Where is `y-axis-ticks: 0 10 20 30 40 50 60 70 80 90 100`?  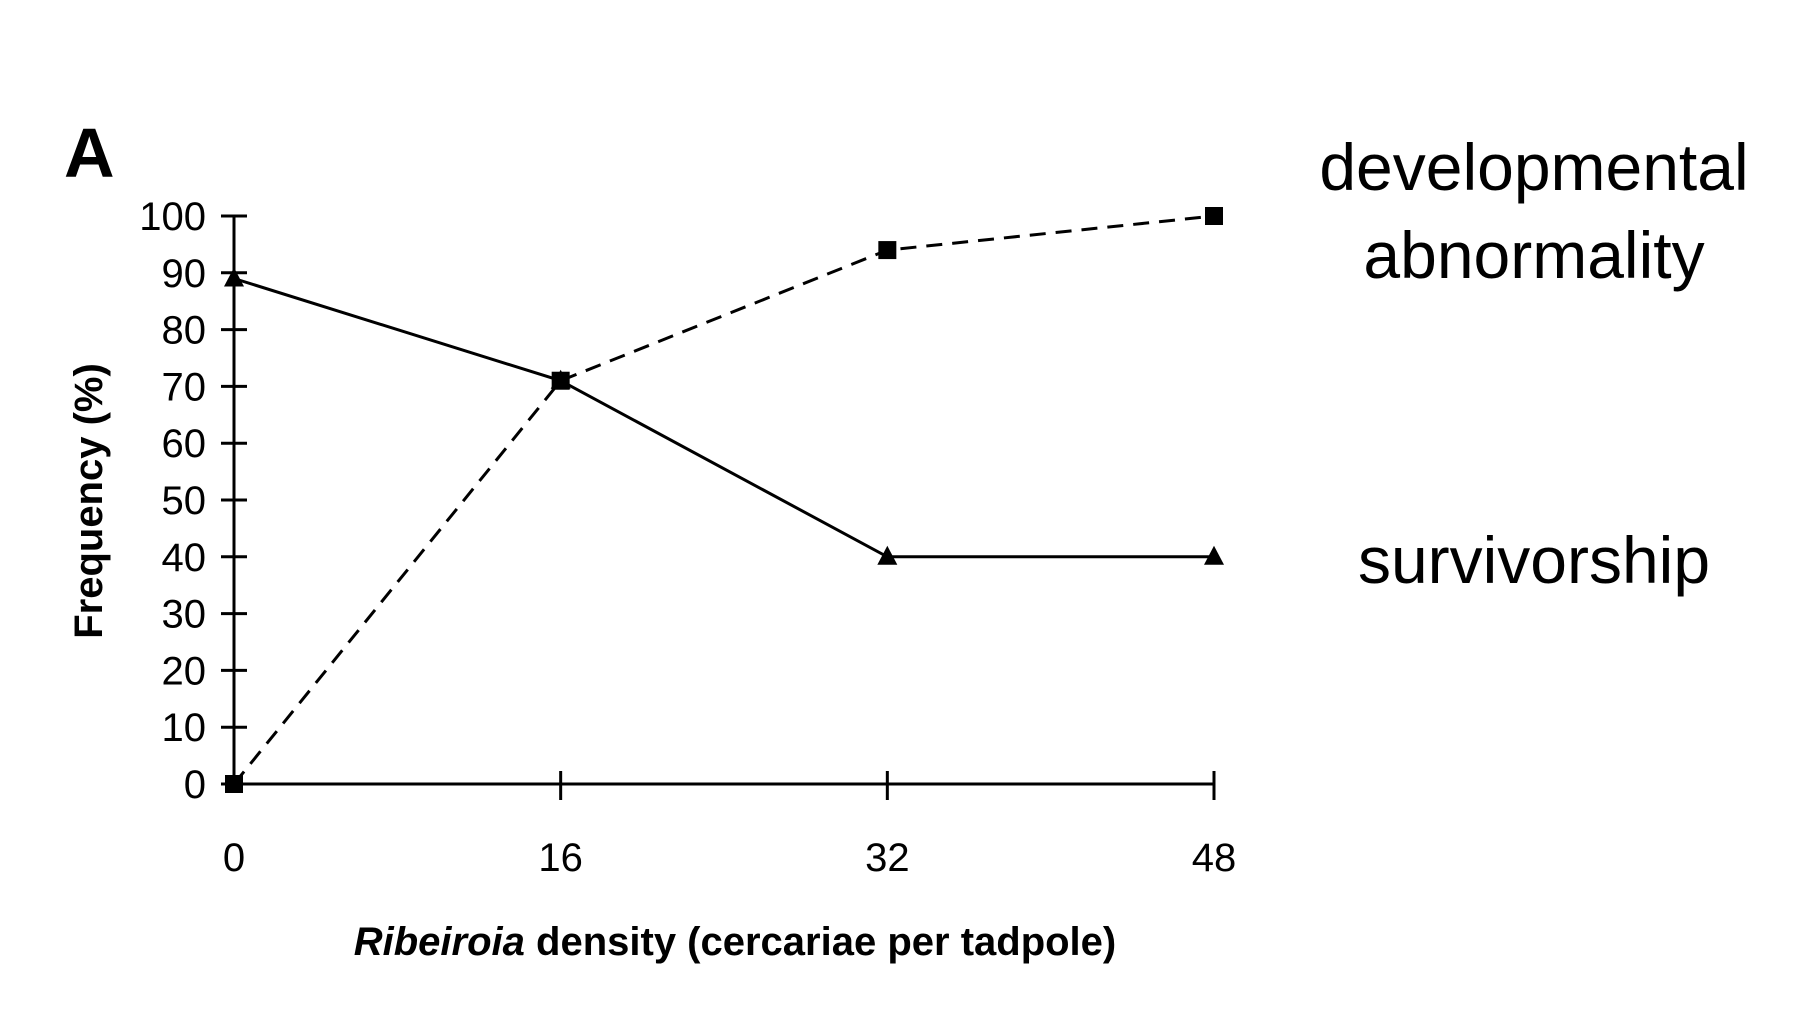
y-axis-ticks: 0 10 20 30 40 50 60 70 80 90 100 is located at coordinates (193, 501).